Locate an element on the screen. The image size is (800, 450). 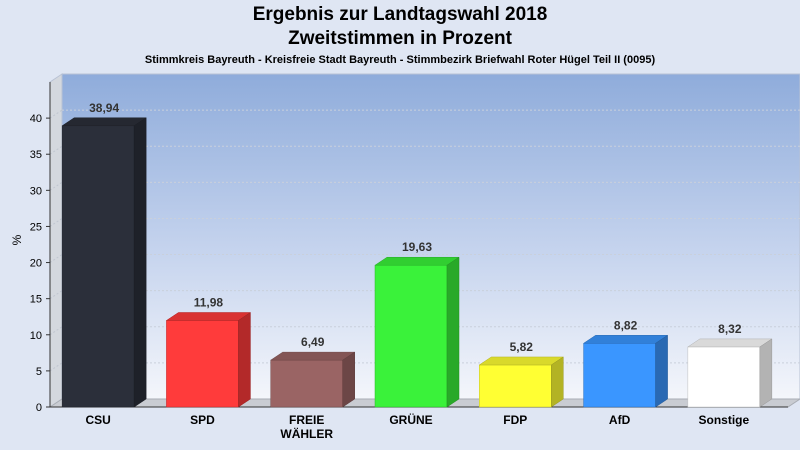
y-tick-label: 40 is located at coordinates (36, 119).